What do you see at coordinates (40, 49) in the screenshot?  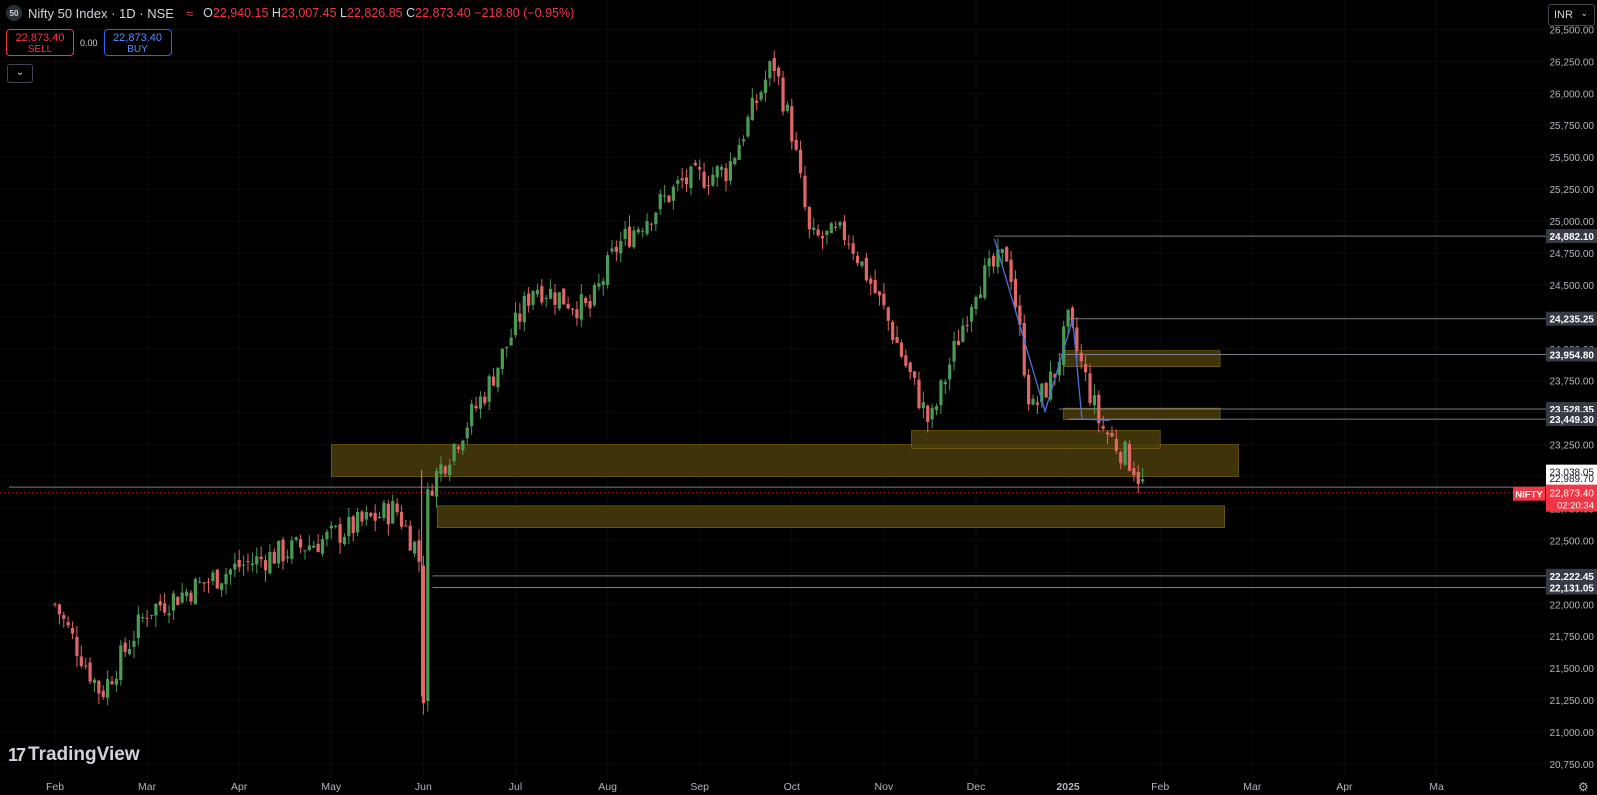 I see `sell-label: SELL` at bounding box center [40, 49].